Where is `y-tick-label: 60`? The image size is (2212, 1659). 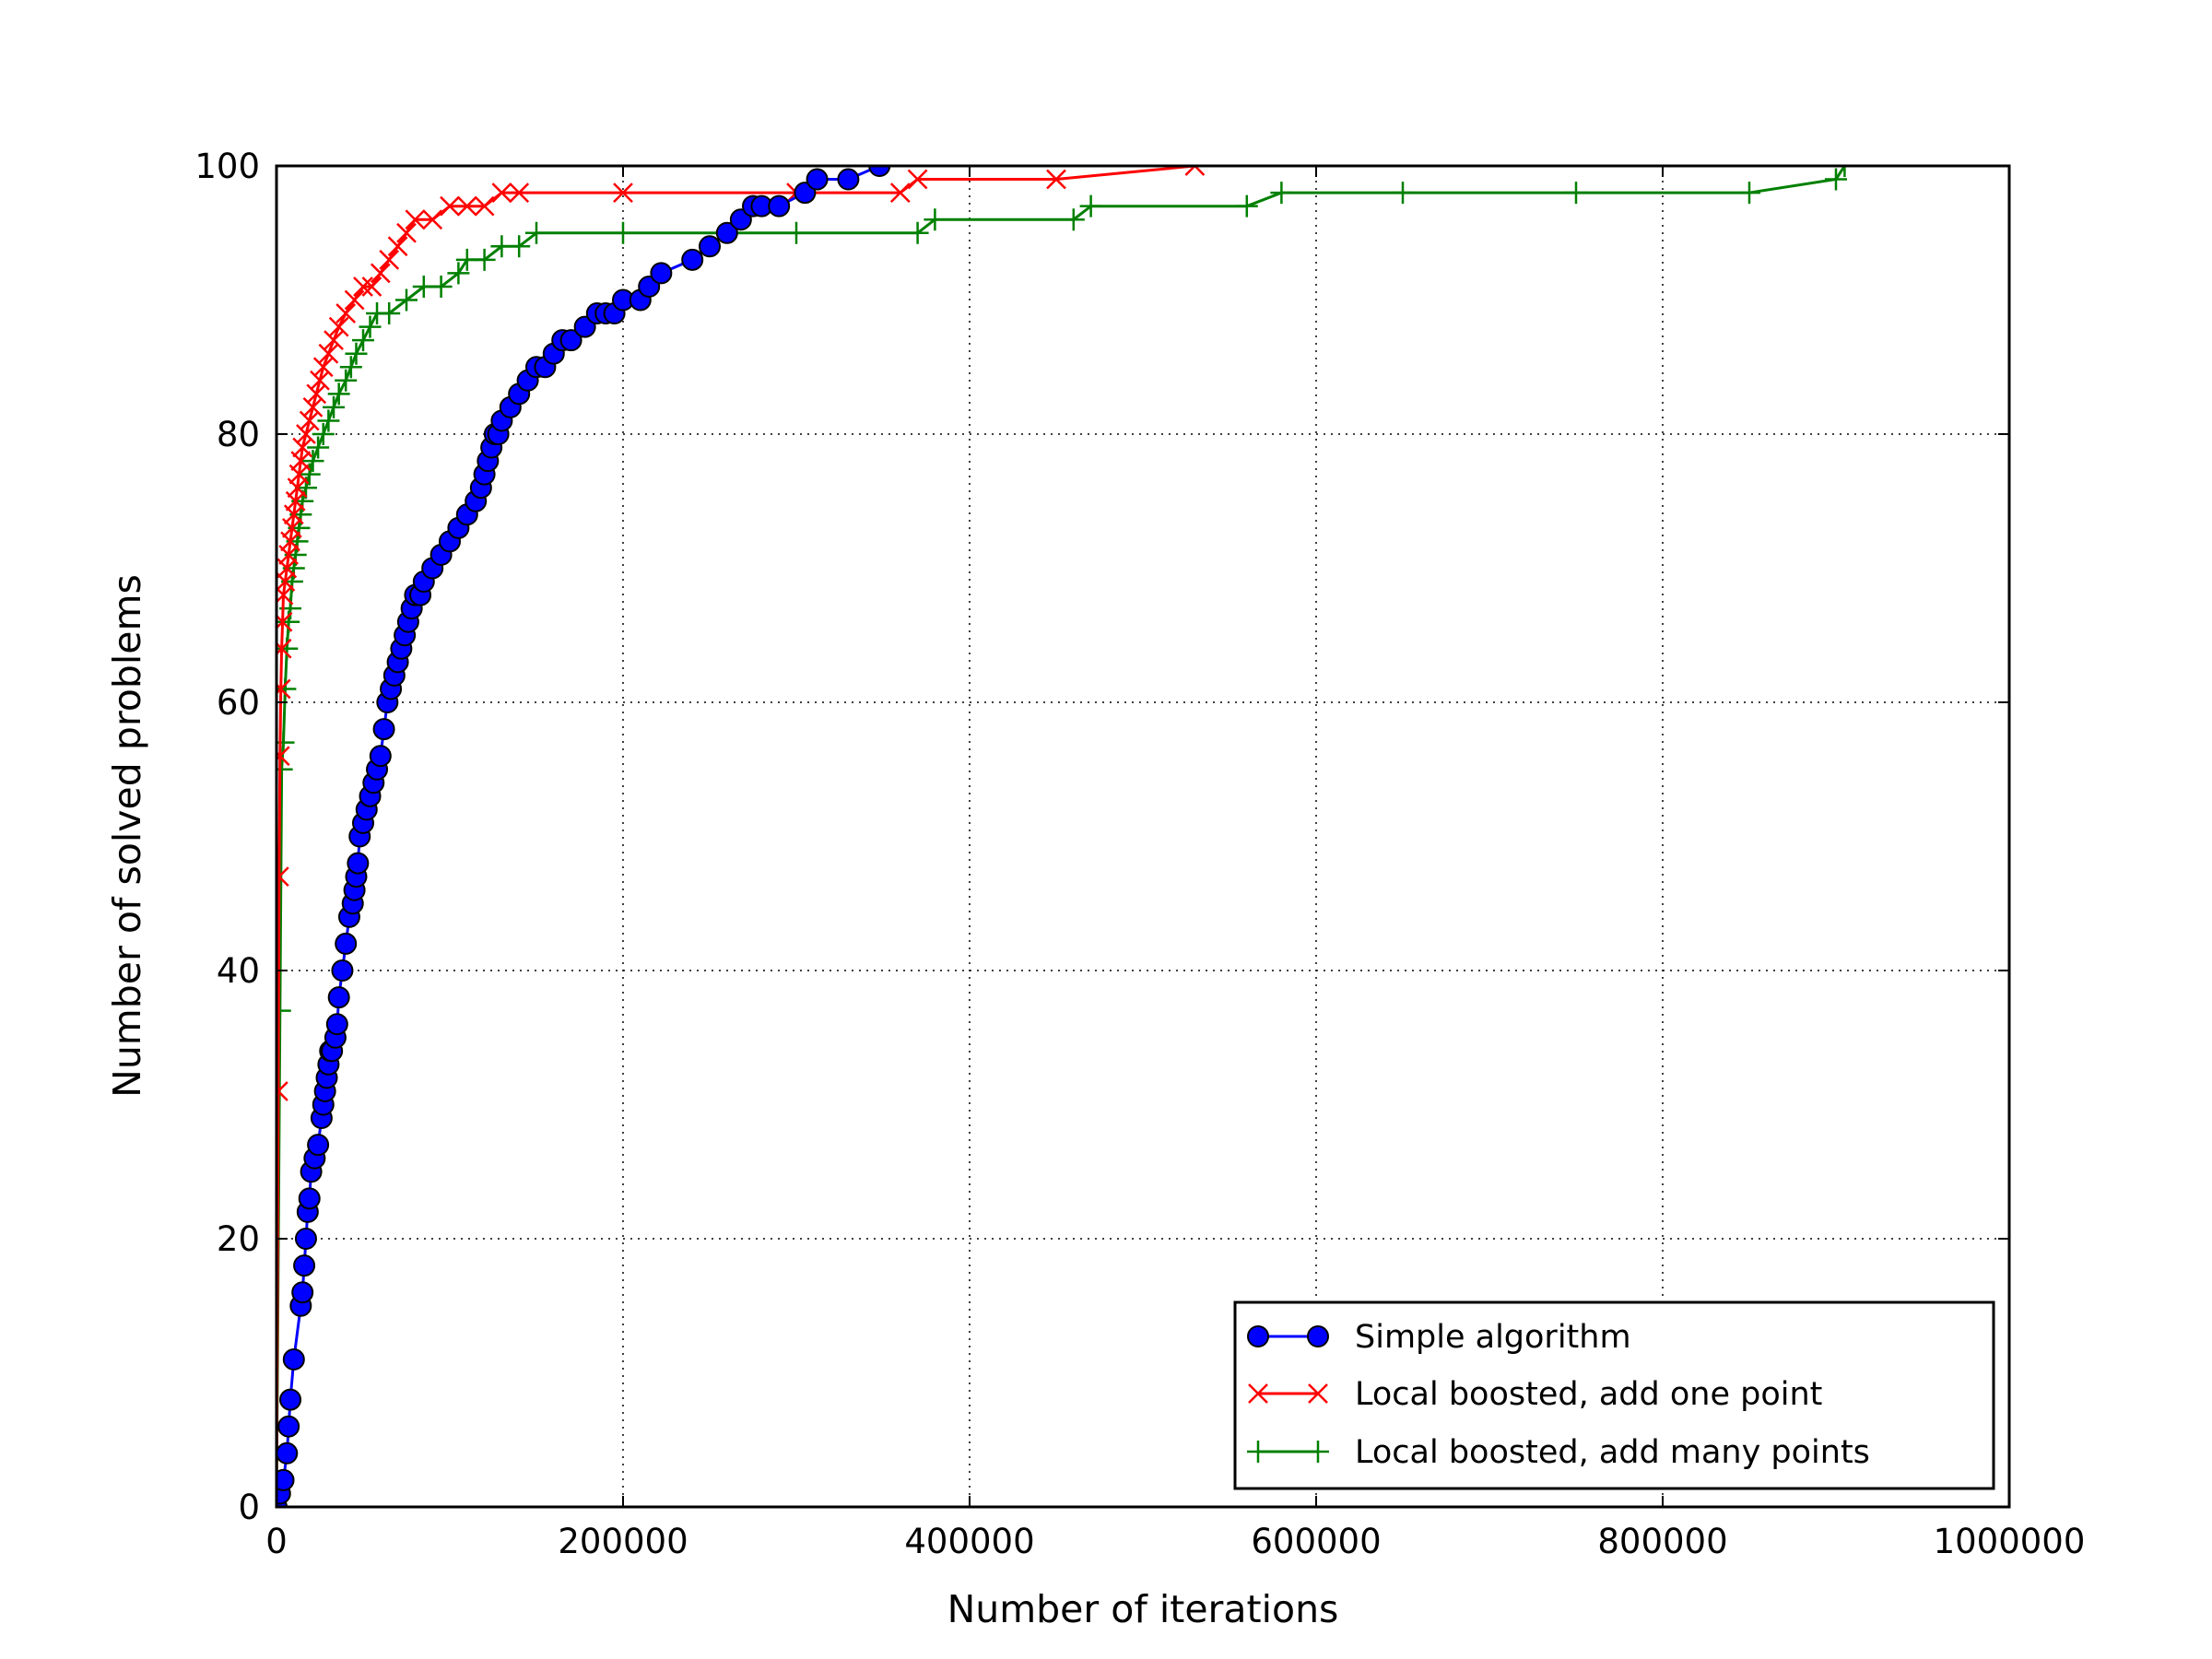 y-tick-label: 60 is located at coordinates (238, 703).